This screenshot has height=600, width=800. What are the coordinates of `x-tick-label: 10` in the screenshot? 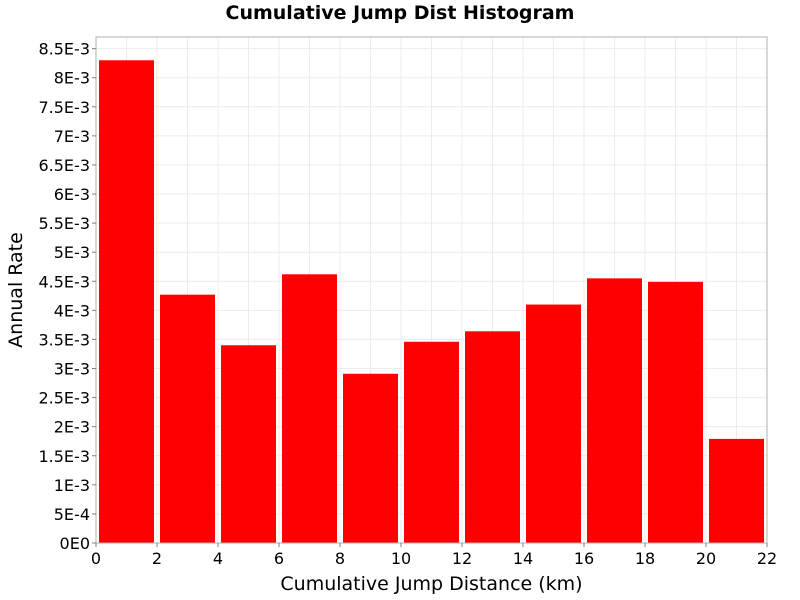 It's located at (401, 558).